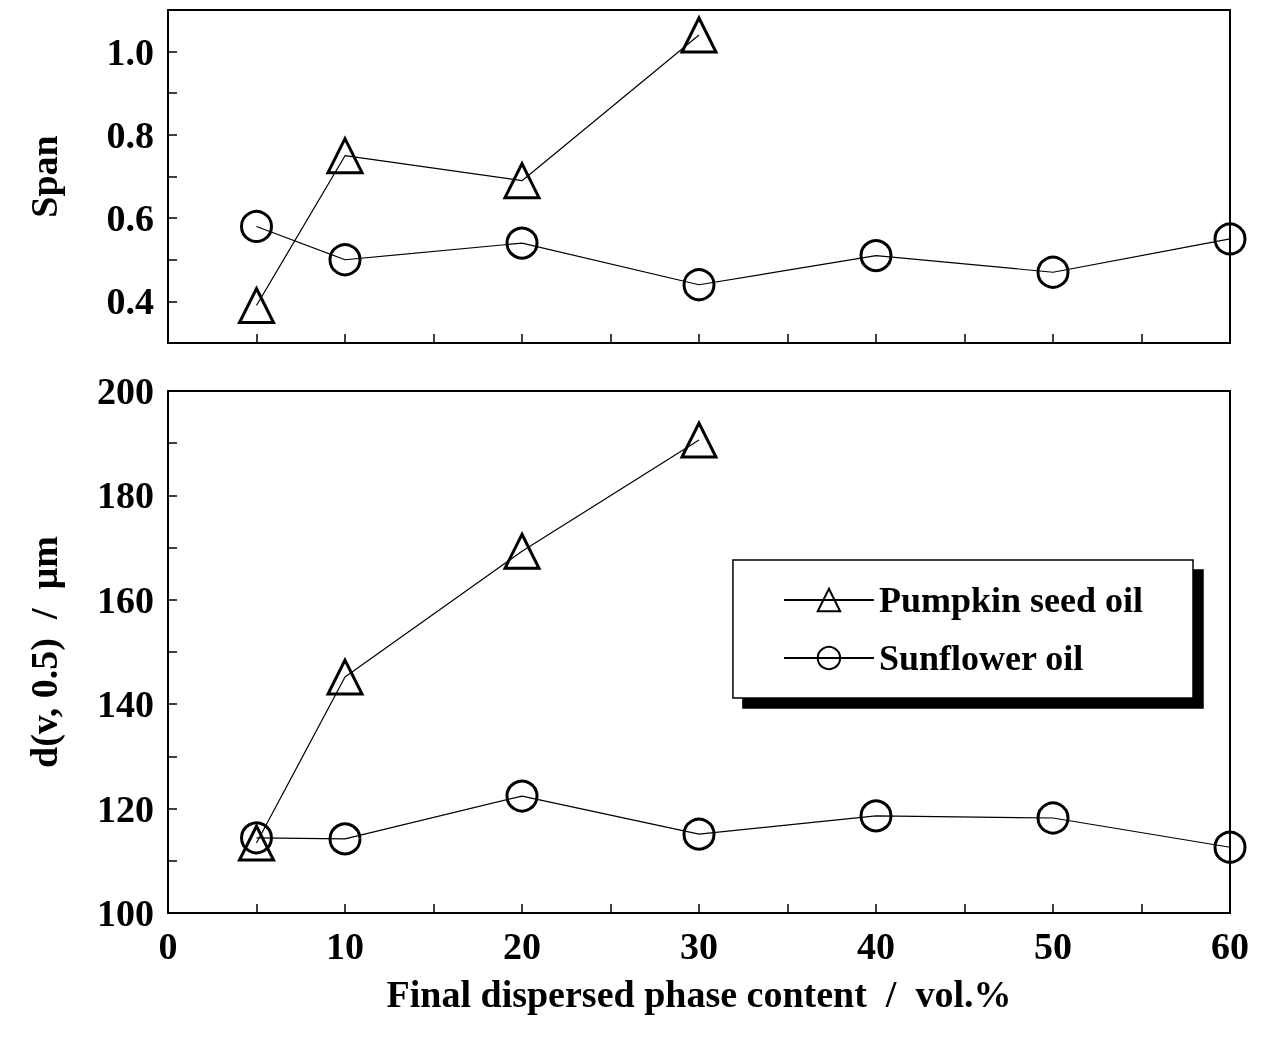 The image size is (1264, 1040). Describe the element at coordinates (699, 946) in the screenshot. I see `x-tick-label: 30` at that location.